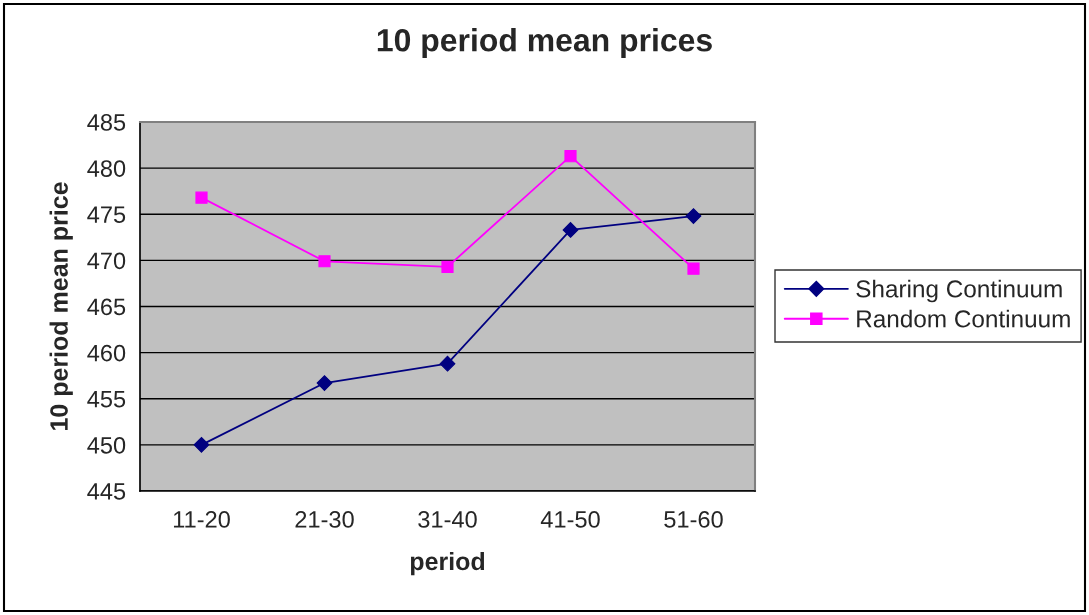 This screenshot has height=615, width=1089. What do you see at coordinates (544, 43) in the screenshot?
I see `chart-title: 10 period mean prices` at bounding box center [544, 43].